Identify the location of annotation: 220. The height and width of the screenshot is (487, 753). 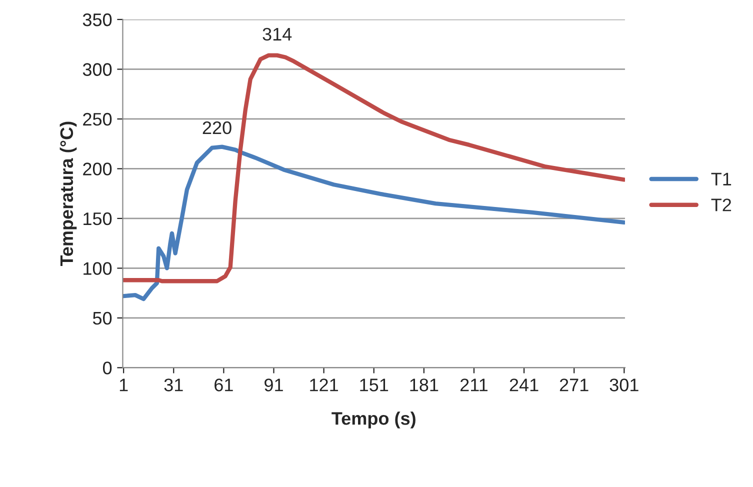
(217, 127).